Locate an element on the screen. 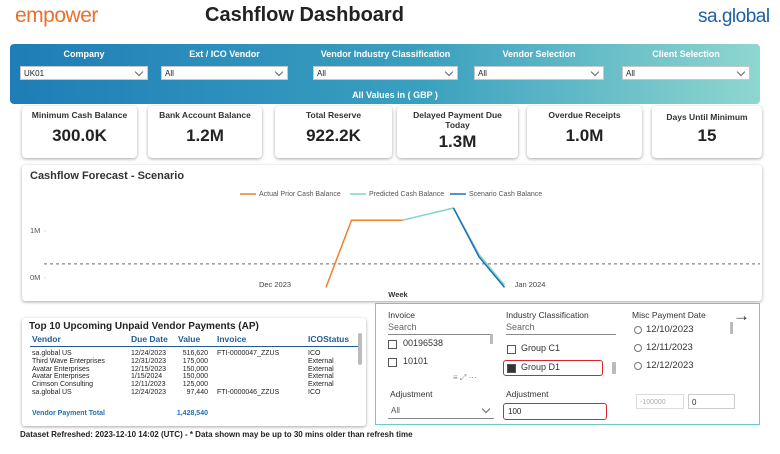  kpi-label: Bank Account Balance is located at coordinates (205, 115).